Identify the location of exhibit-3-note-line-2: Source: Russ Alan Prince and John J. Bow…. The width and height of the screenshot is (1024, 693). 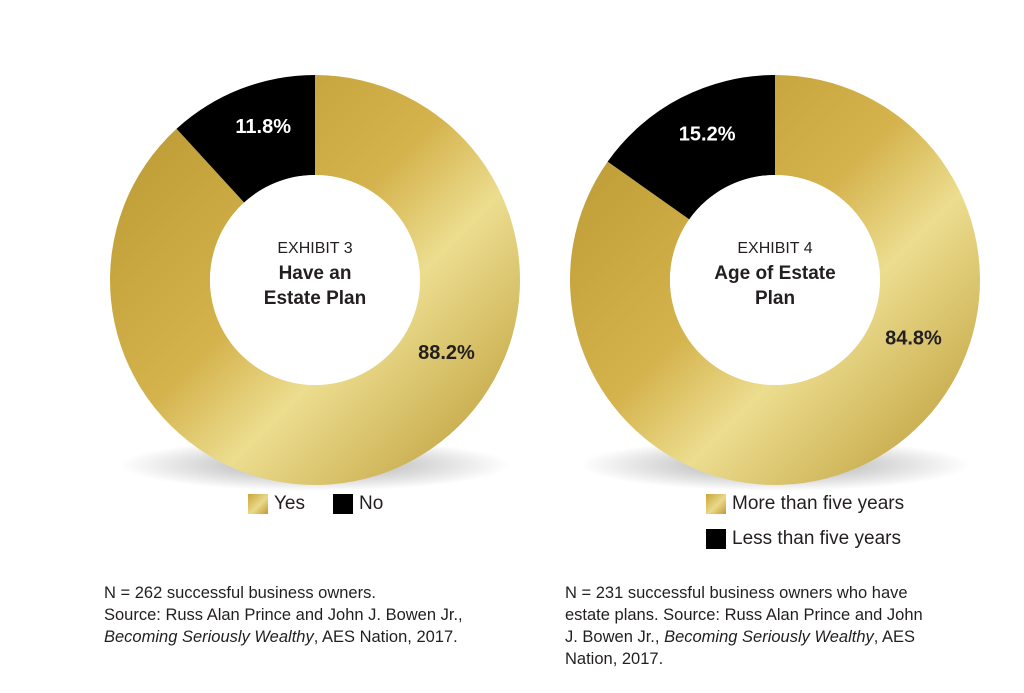
(283, 615).